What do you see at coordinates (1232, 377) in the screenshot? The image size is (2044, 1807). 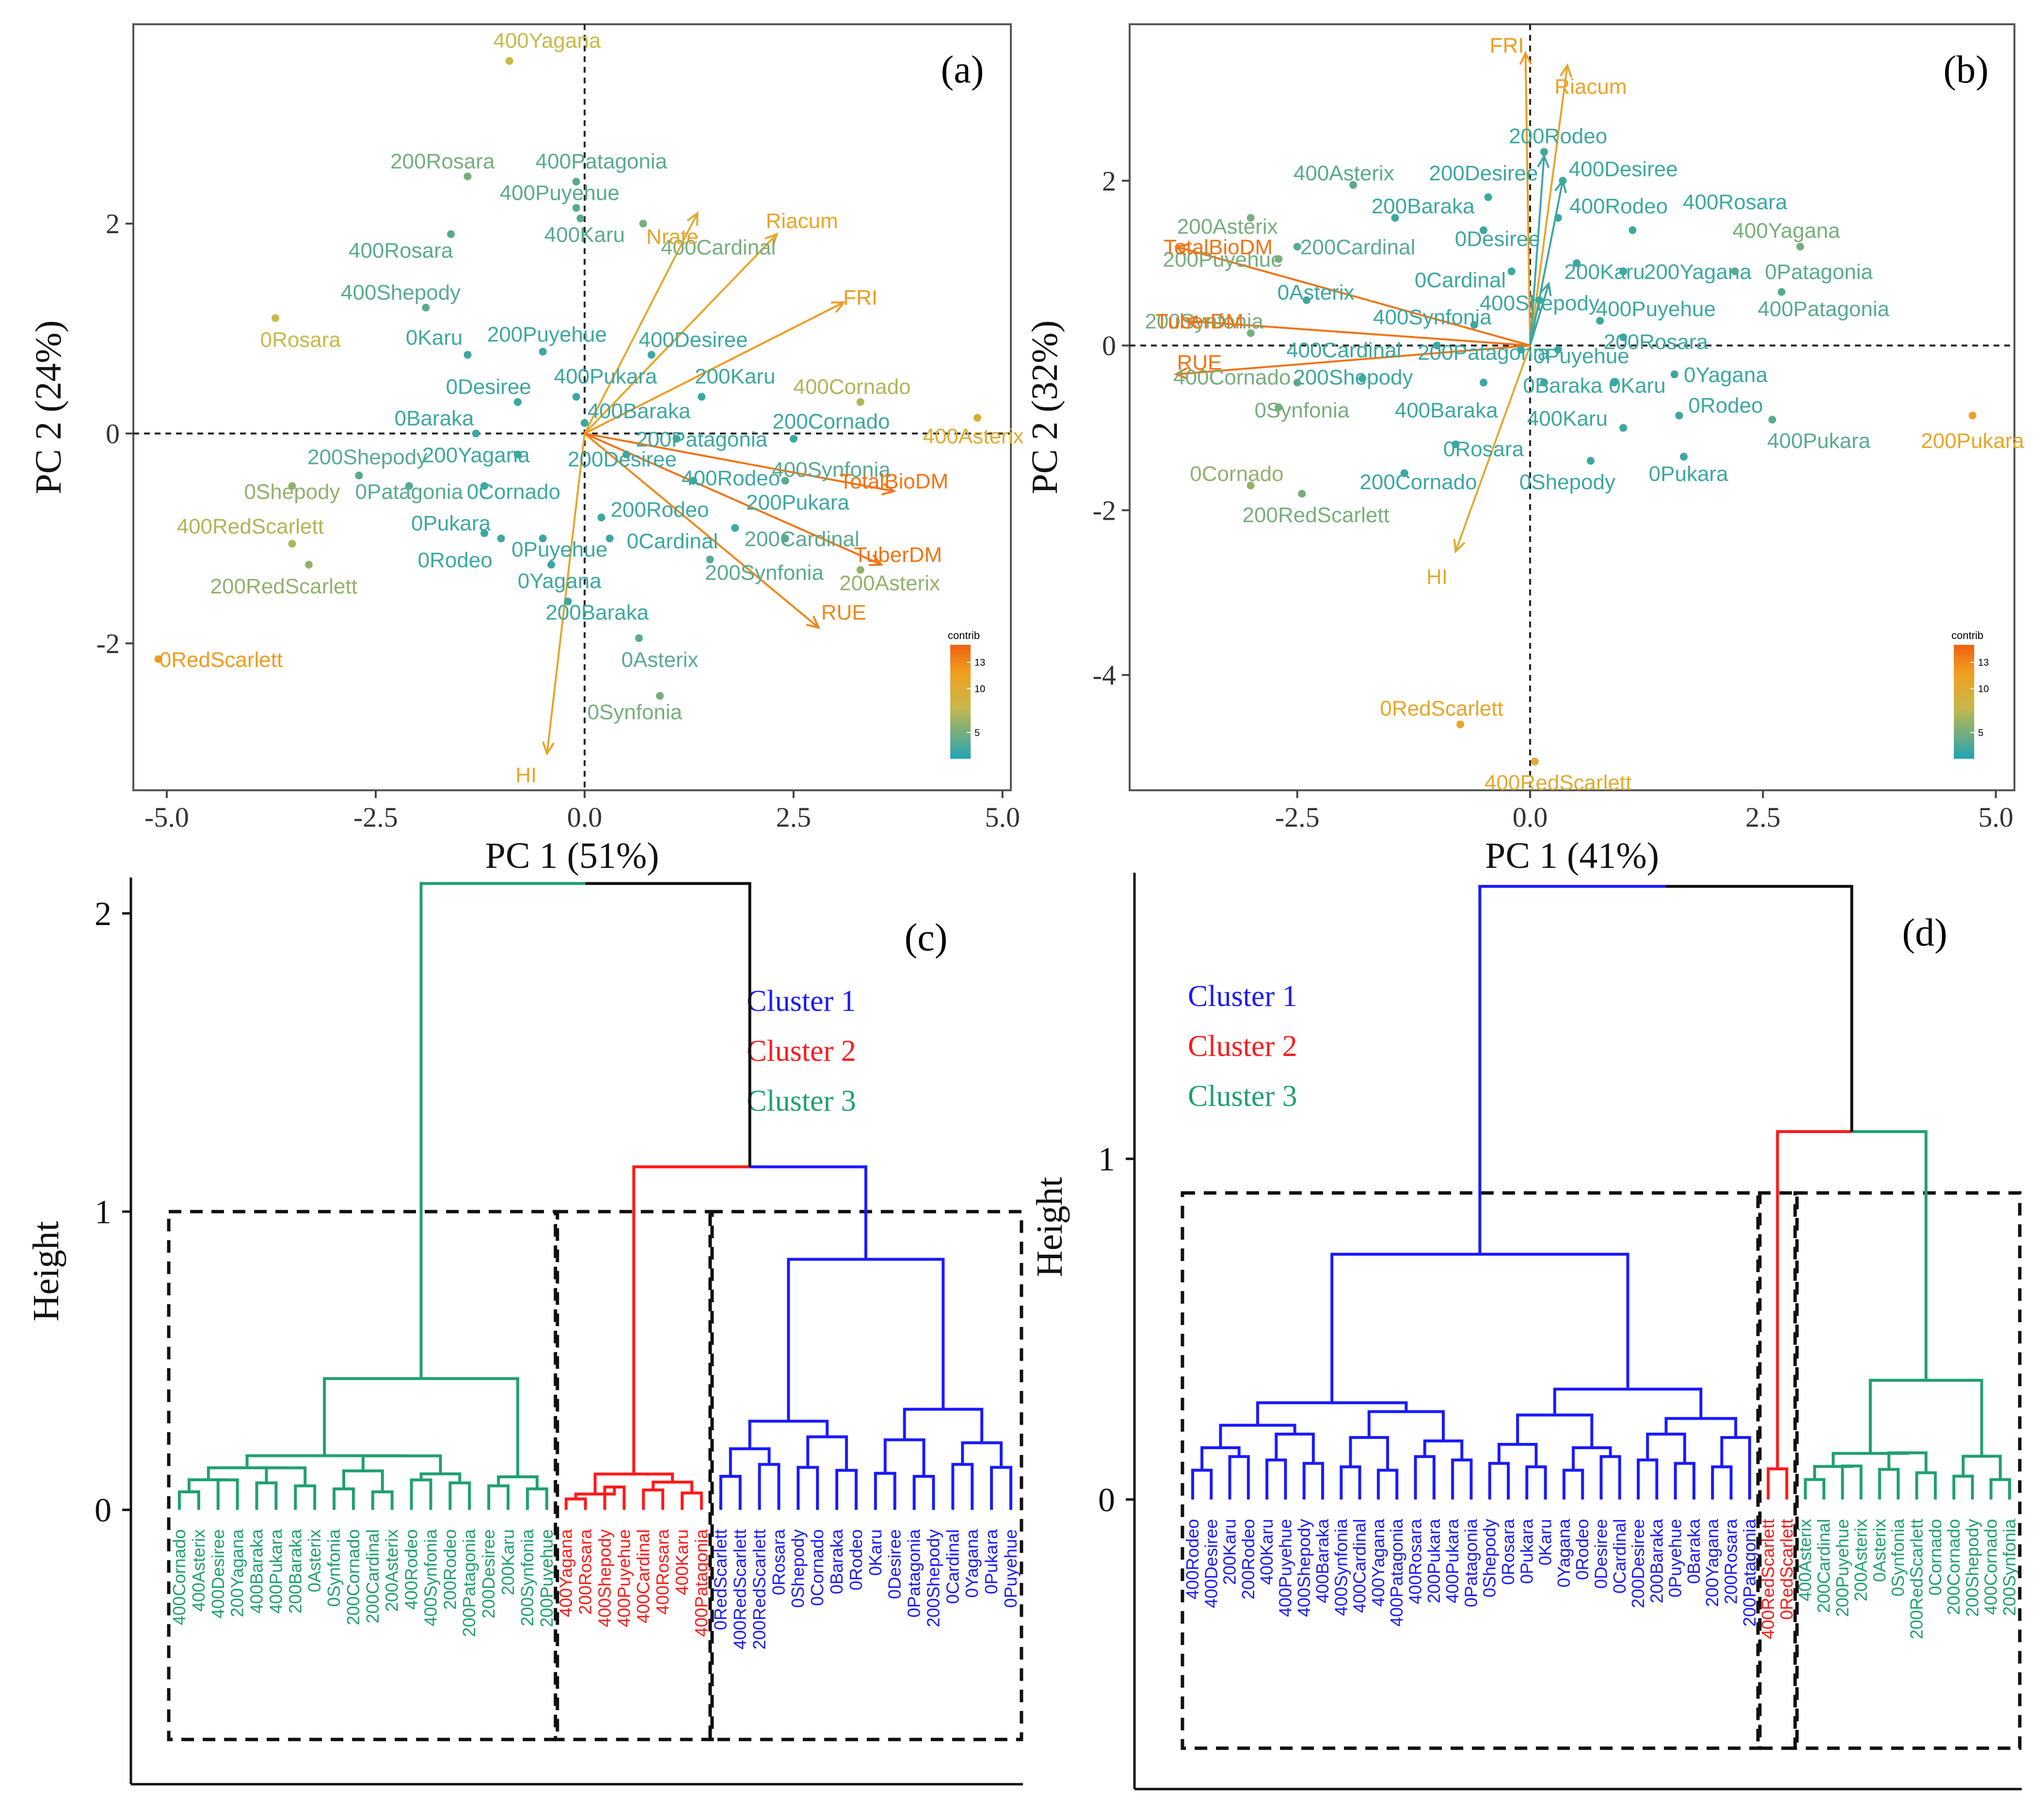 I see `point-label: 400Cornado` at bounding box center [1232, 377].